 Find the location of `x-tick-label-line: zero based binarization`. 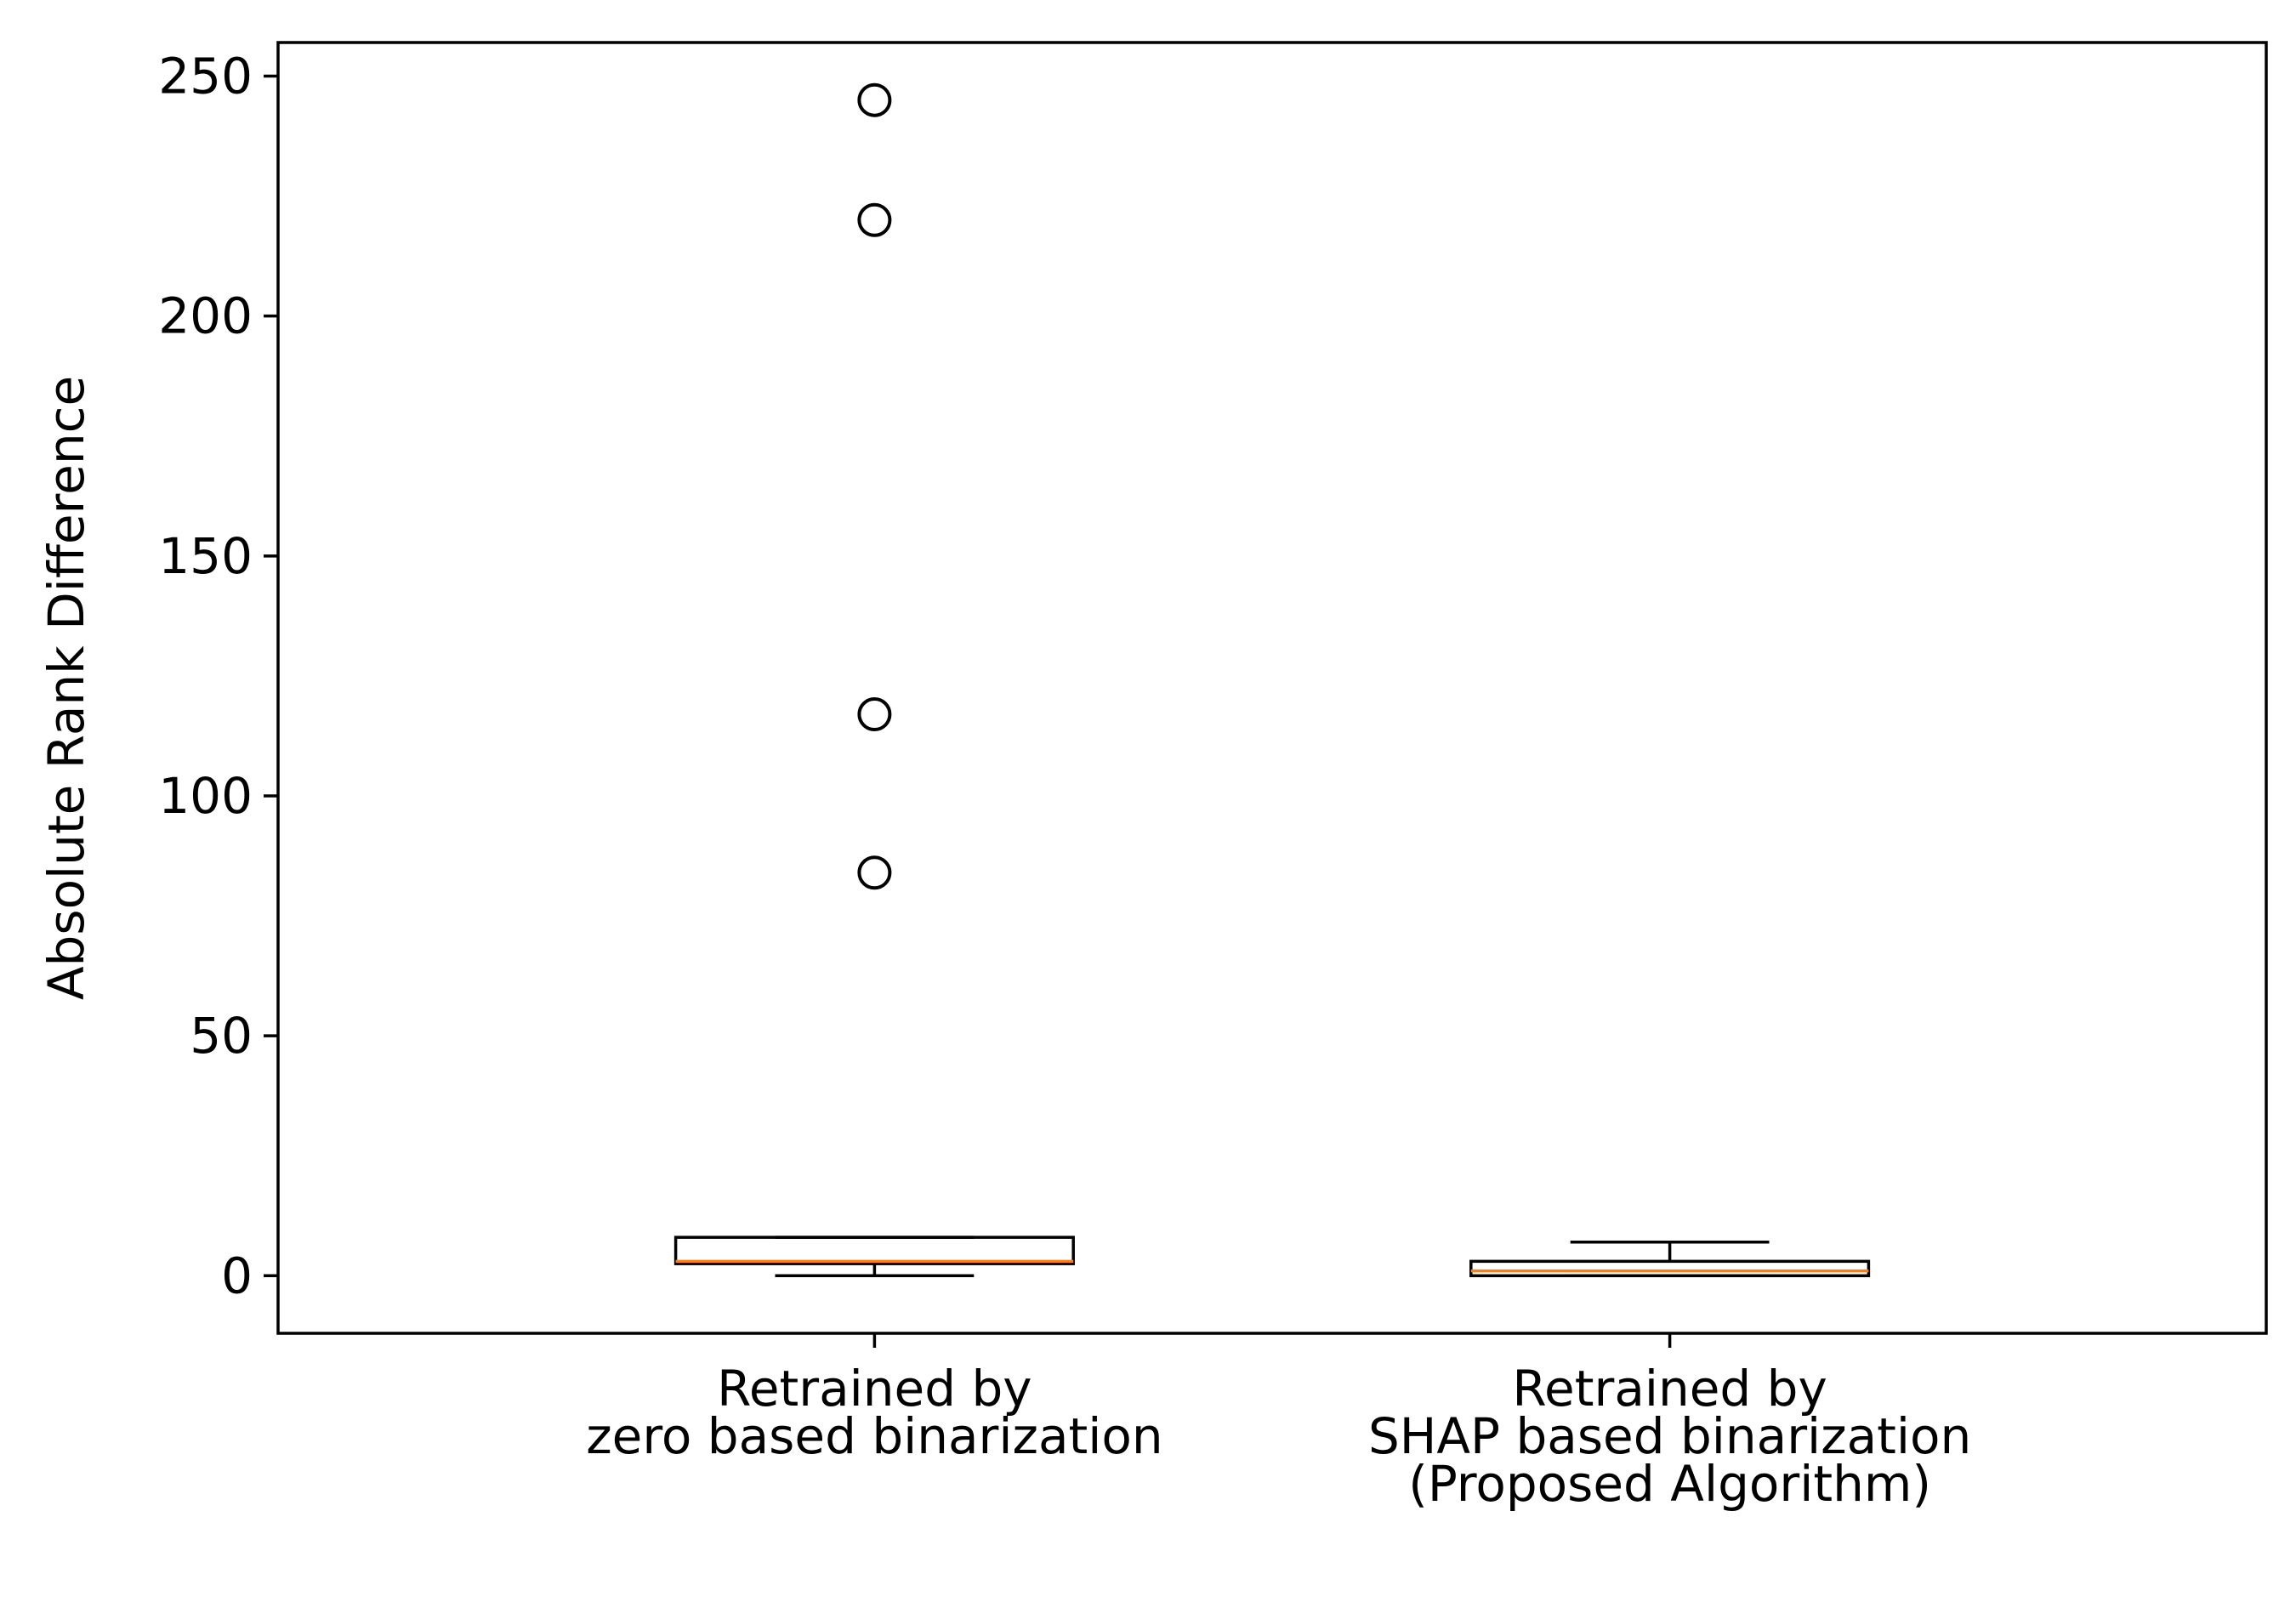

x-tick-label-line: zero based binarization is located at coordinates (874, 1436).